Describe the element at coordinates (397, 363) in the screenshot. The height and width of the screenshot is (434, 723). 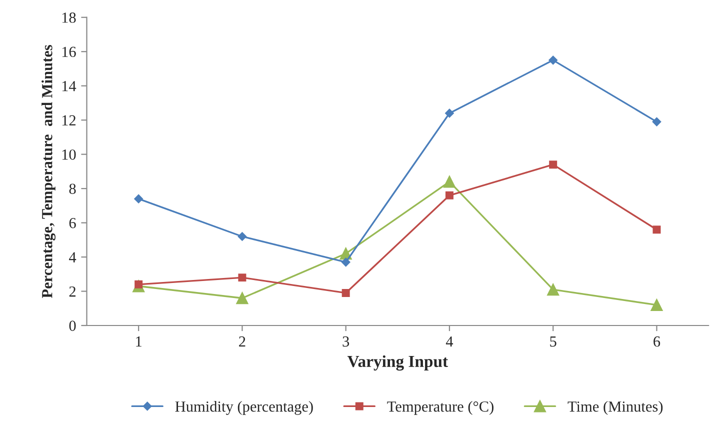
I see `x-axis-title: Varying Input` at that location.